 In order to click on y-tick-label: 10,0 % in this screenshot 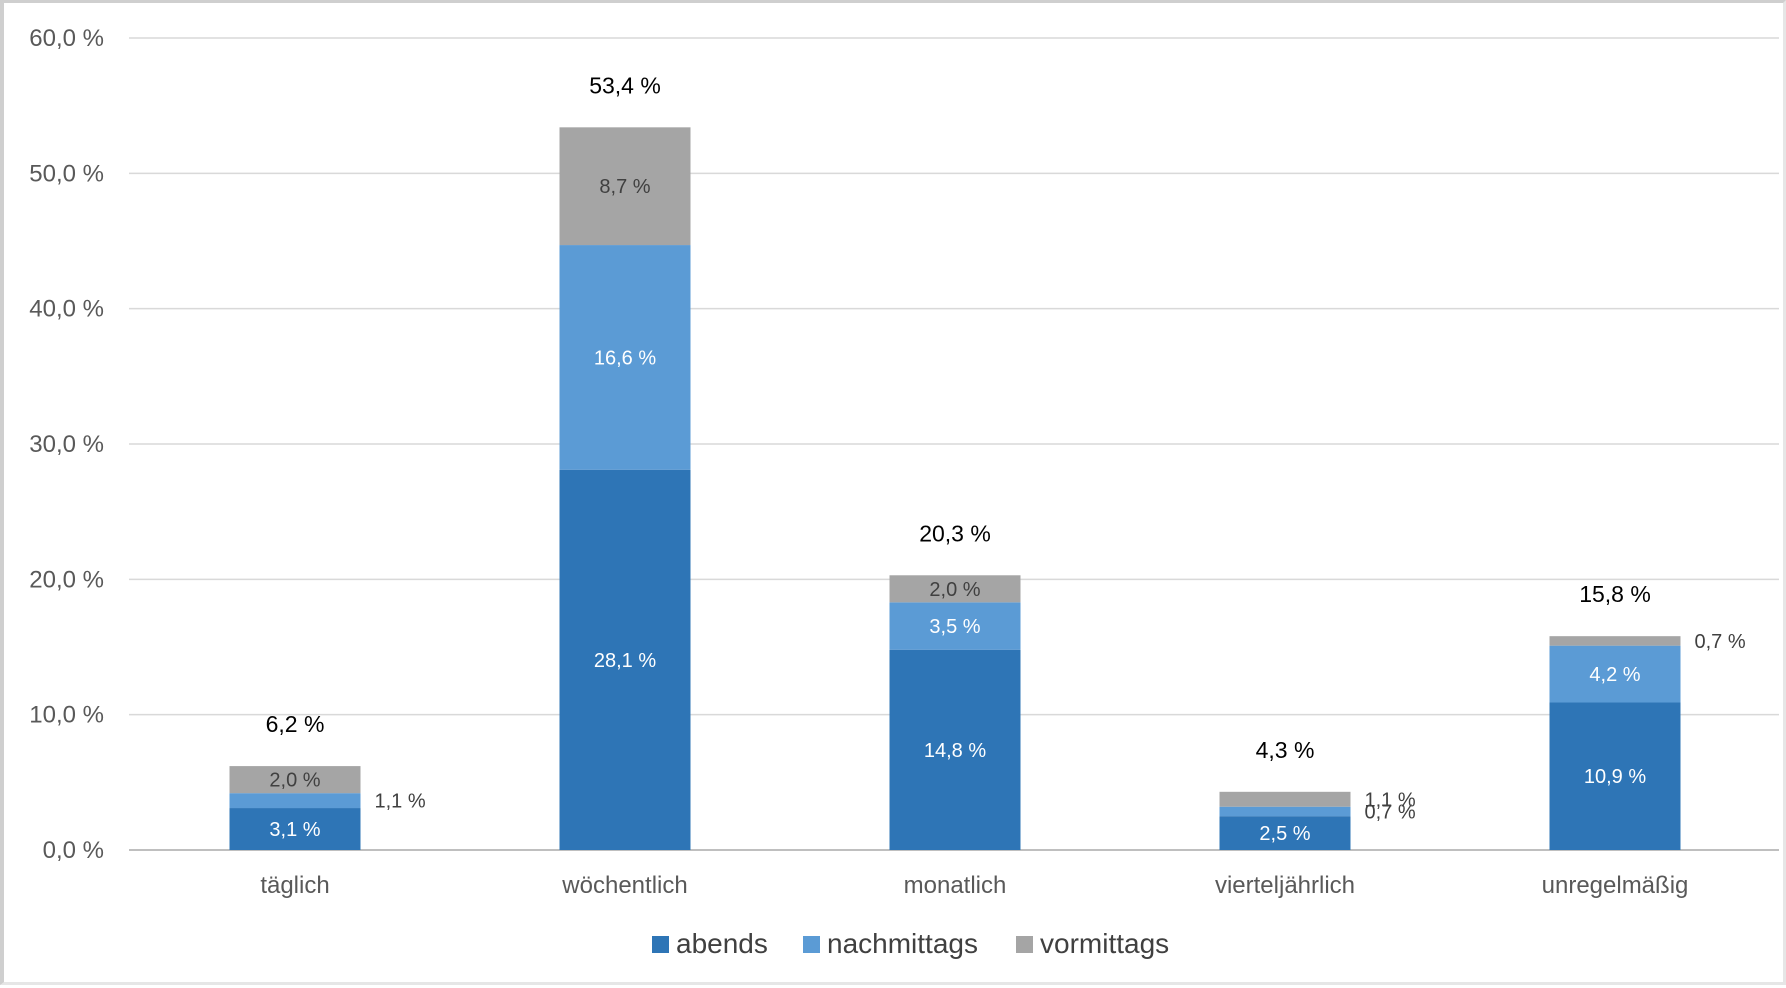, I will do `click(66, 715)`.